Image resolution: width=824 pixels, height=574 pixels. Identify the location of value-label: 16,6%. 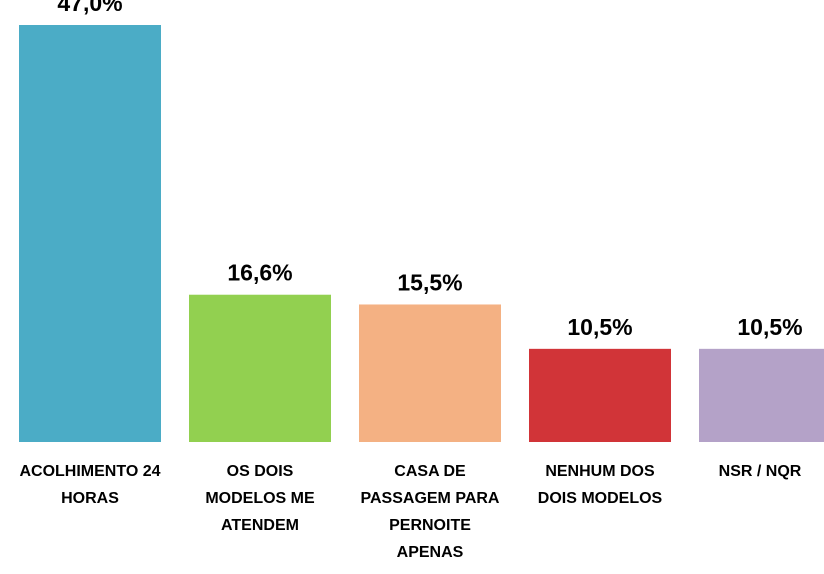
(259, 273).